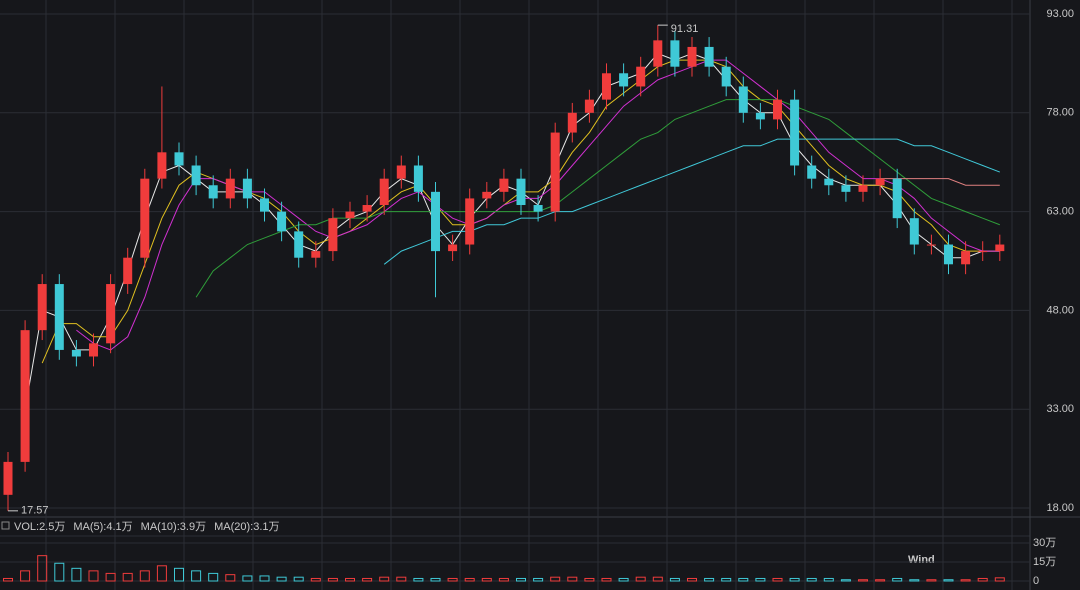 The height and width of the screenshot is (590, 1080). I want to click on y-tick-label: 93.00, so click(1060, 14).